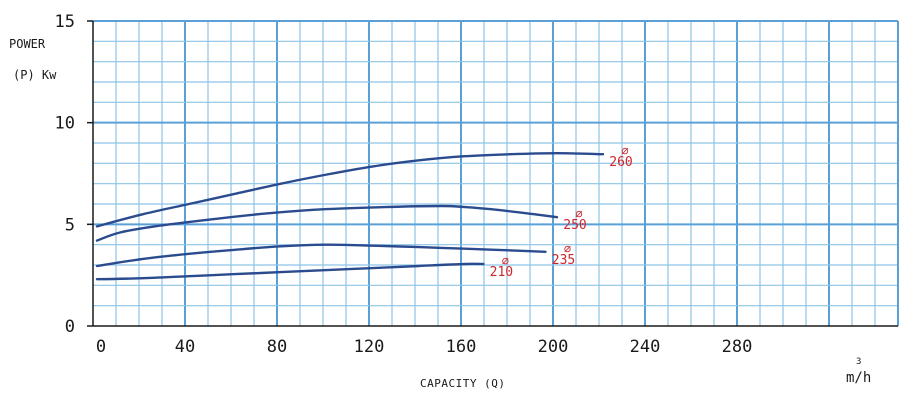 This screenshot has width=899, height=394. I want to click on x-tick-label: 280, so click(737, 347).